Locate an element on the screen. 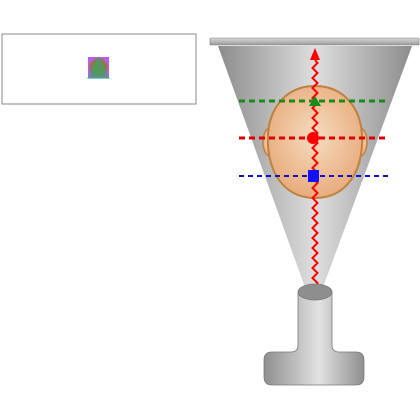 Image resolution: width=420 pixels, height=420 pixels. triangle-marker is located at coordinates (315, 101).